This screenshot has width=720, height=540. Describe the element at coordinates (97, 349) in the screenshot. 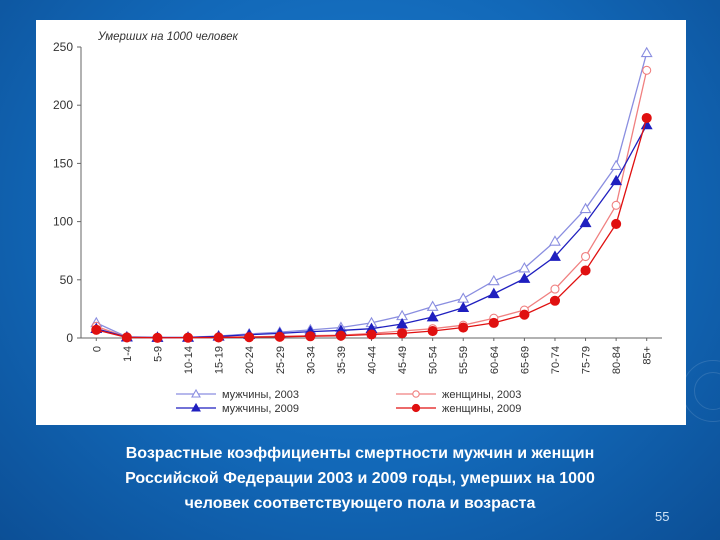

I see `x-tick-label: 0` at that location.